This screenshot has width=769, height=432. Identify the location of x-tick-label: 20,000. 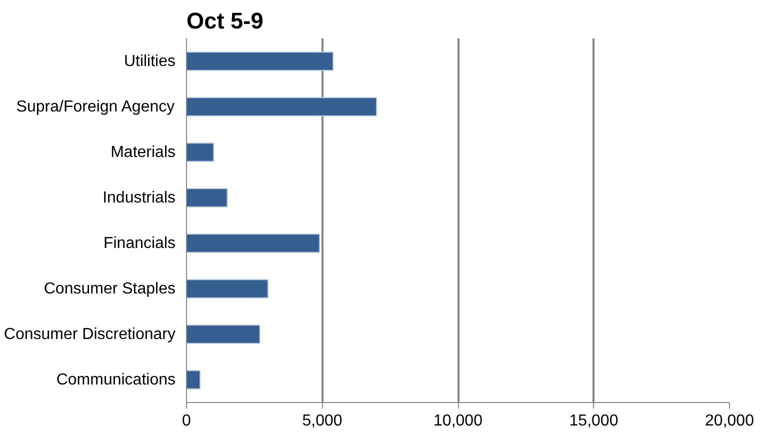
(729, 421).